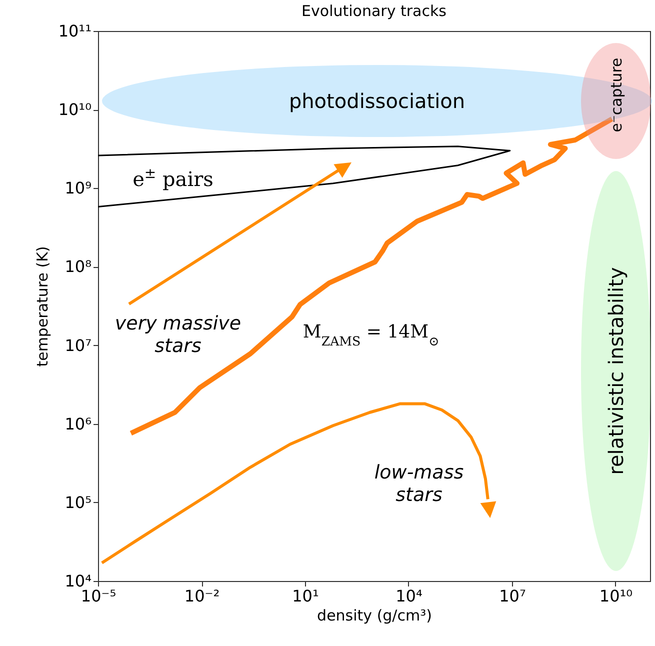 The height and width of the screenshot is (646, 655). I want to click on x-tick-label: 10⁻², so click(202, 596).